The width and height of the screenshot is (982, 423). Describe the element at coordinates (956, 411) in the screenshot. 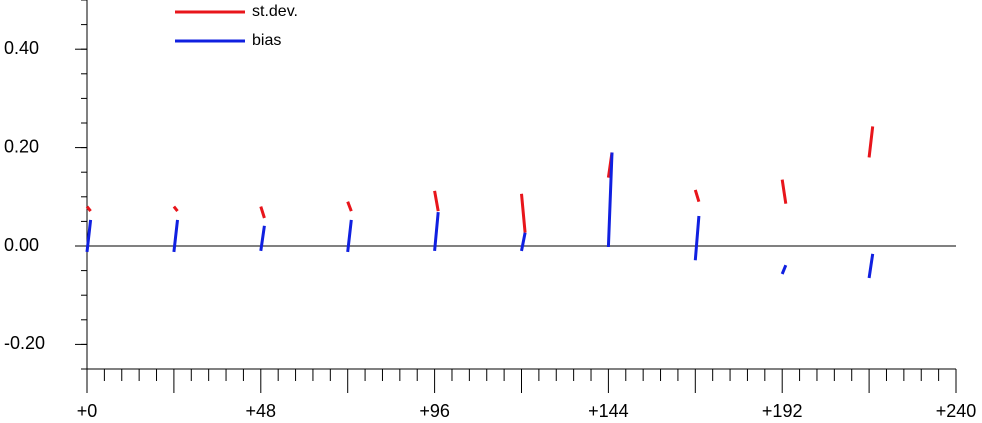

I see `x-tick-label: +240` at that location.